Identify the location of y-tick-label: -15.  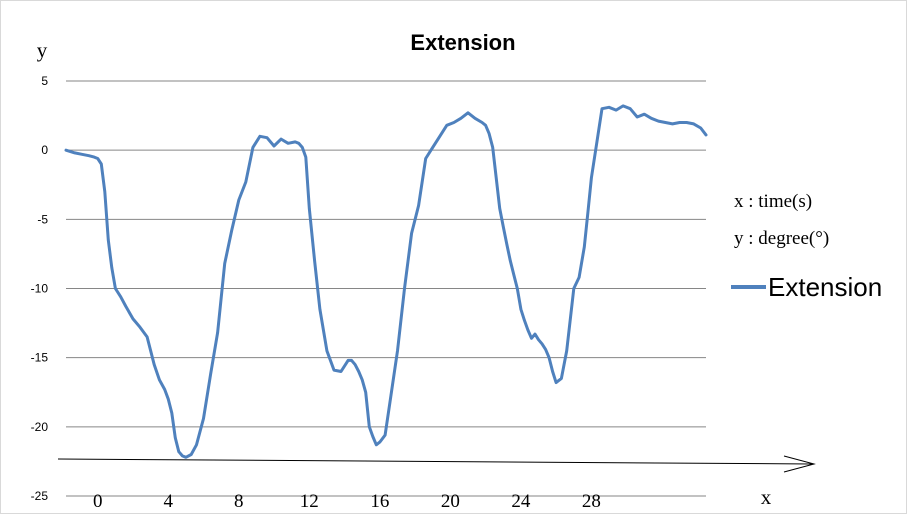
(40, 358).